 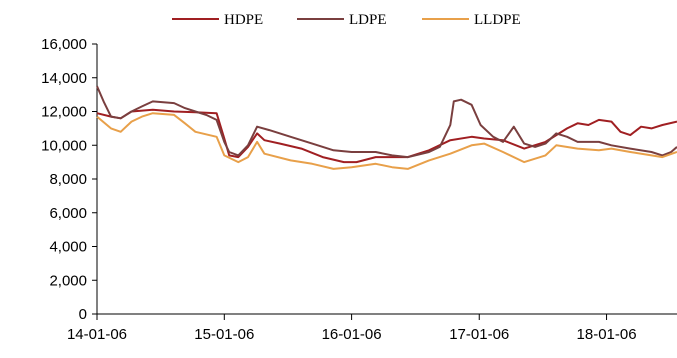 I want to click on y-tick-label: 8,000, so click(x=68, y=179).